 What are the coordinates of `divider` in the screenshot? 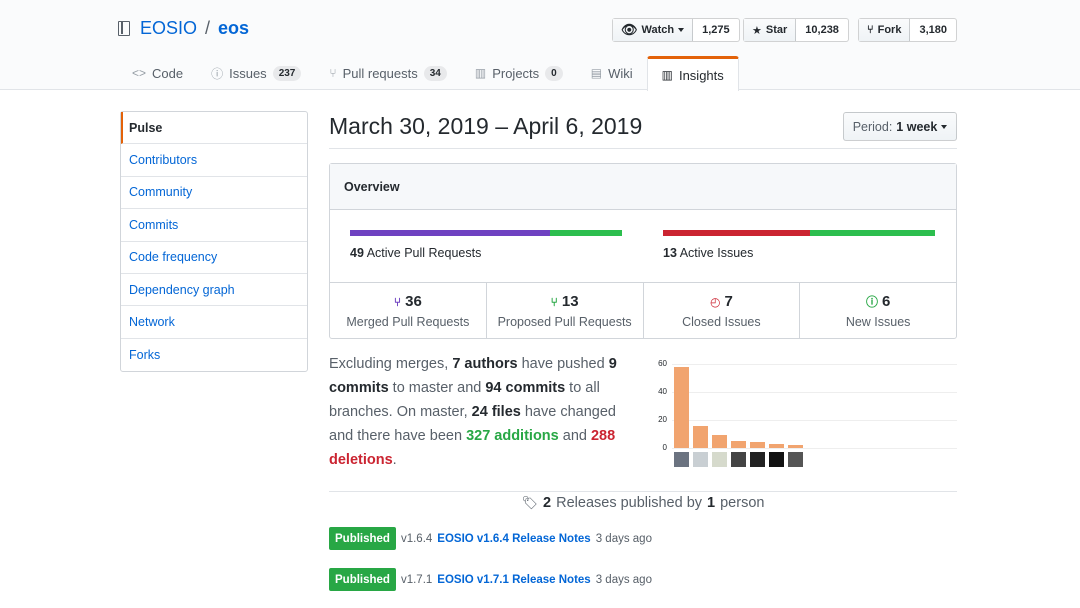 It's located at (643, 148).